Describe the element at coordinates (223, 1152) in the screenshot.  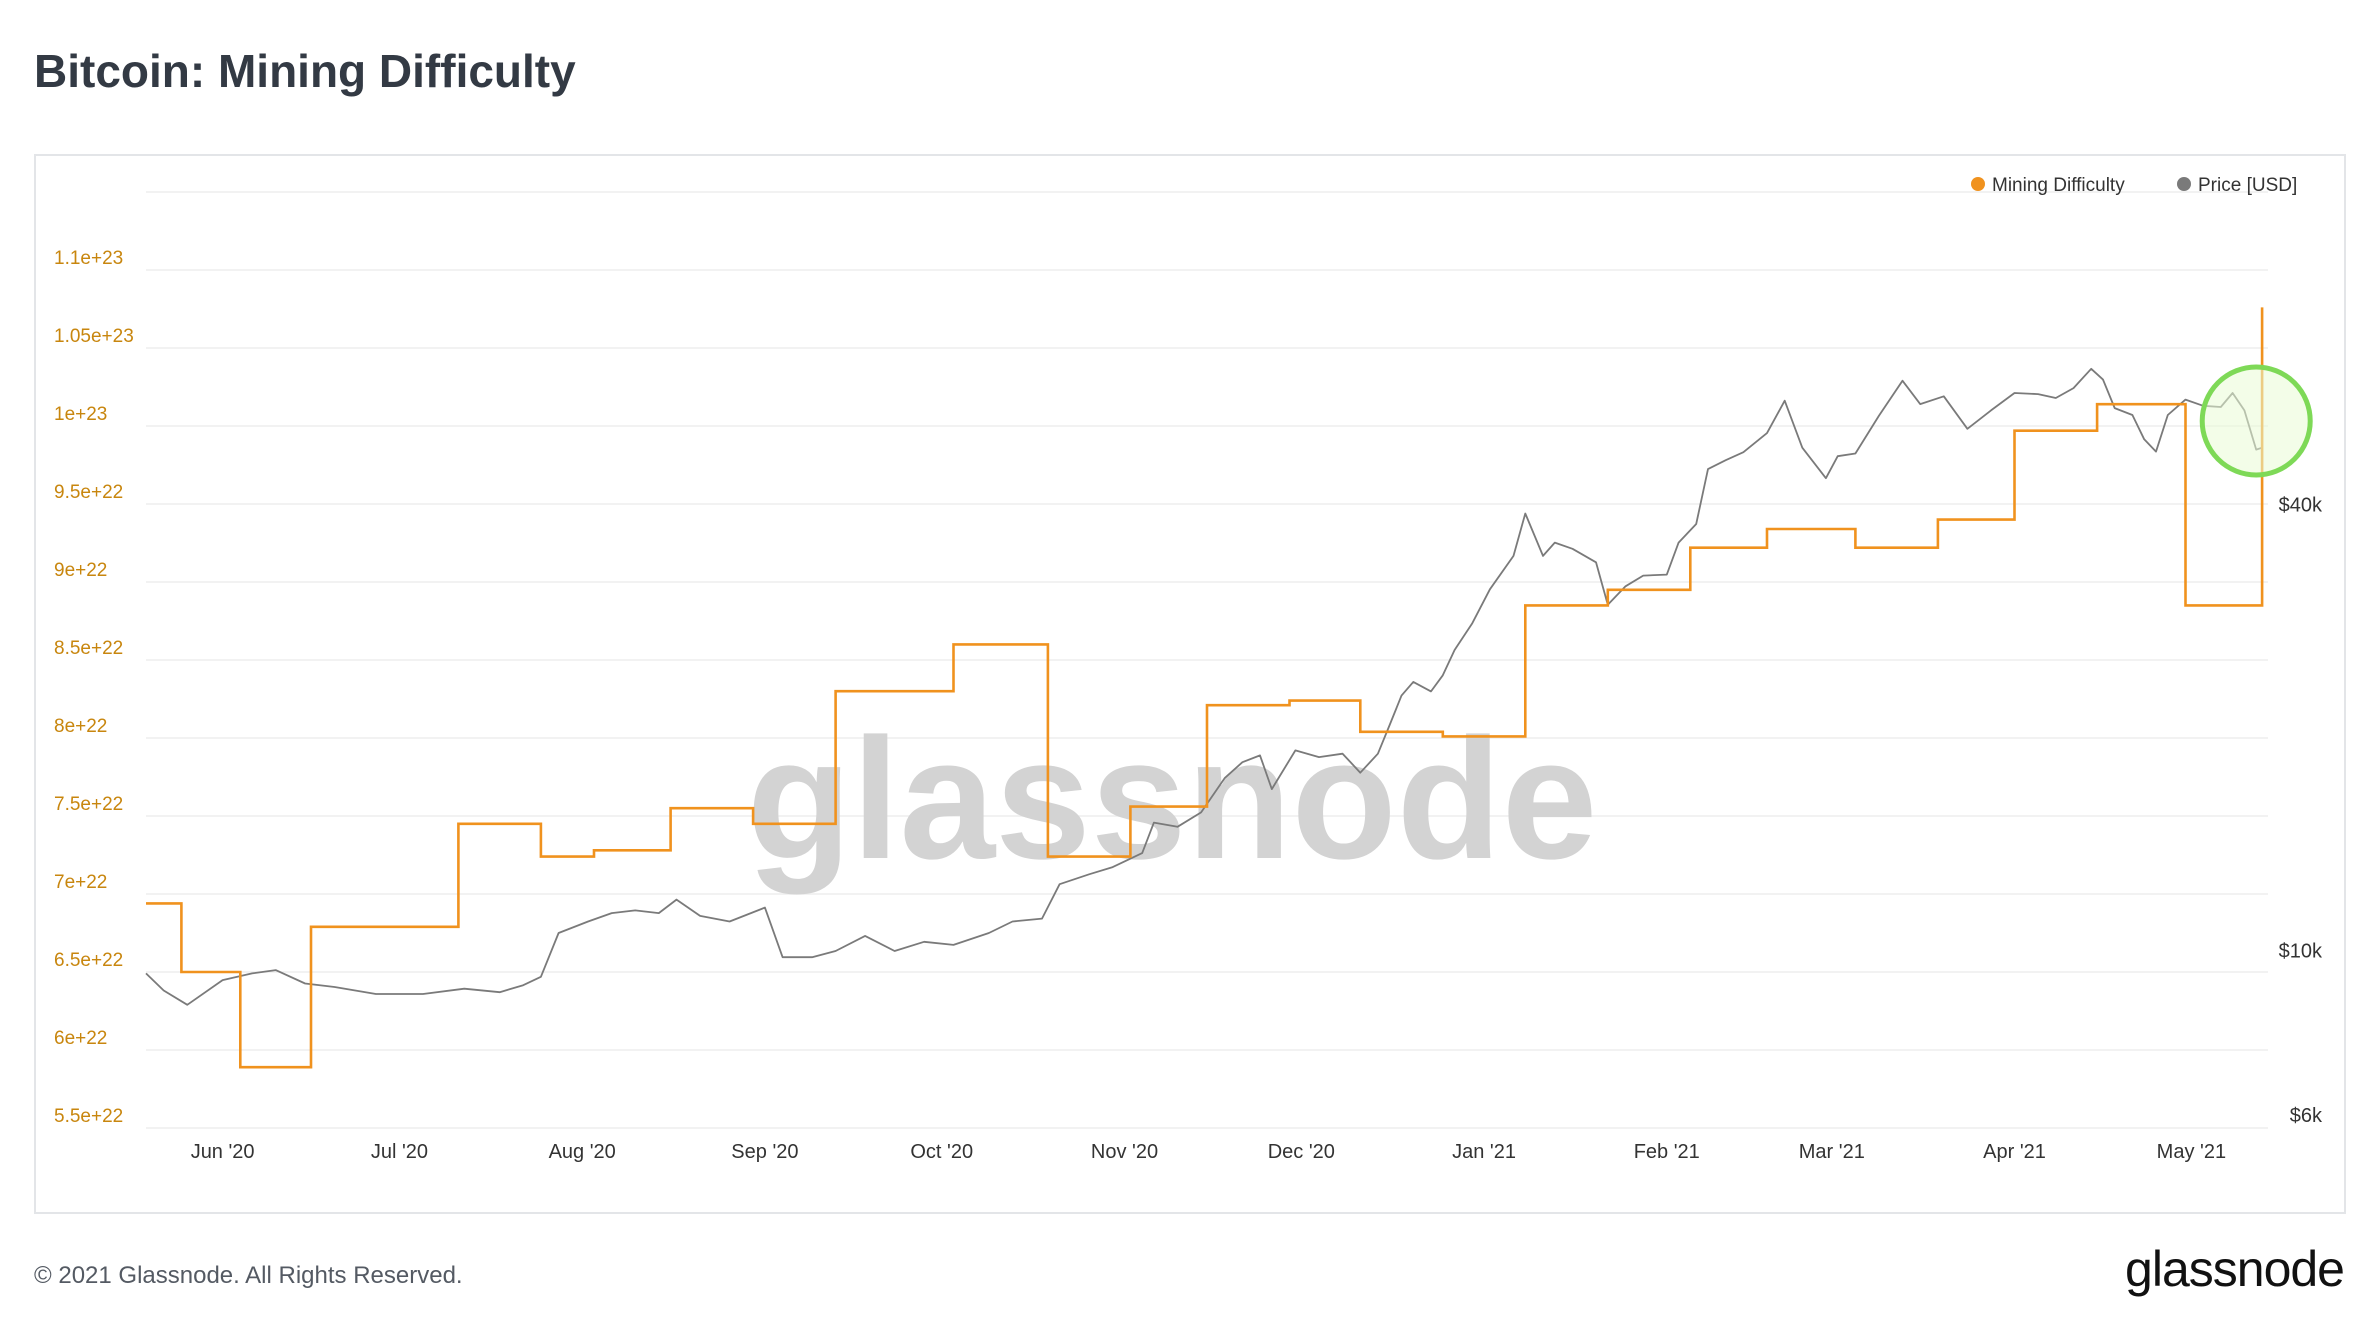
I see `x-tick-label: Jun '20` at that location.